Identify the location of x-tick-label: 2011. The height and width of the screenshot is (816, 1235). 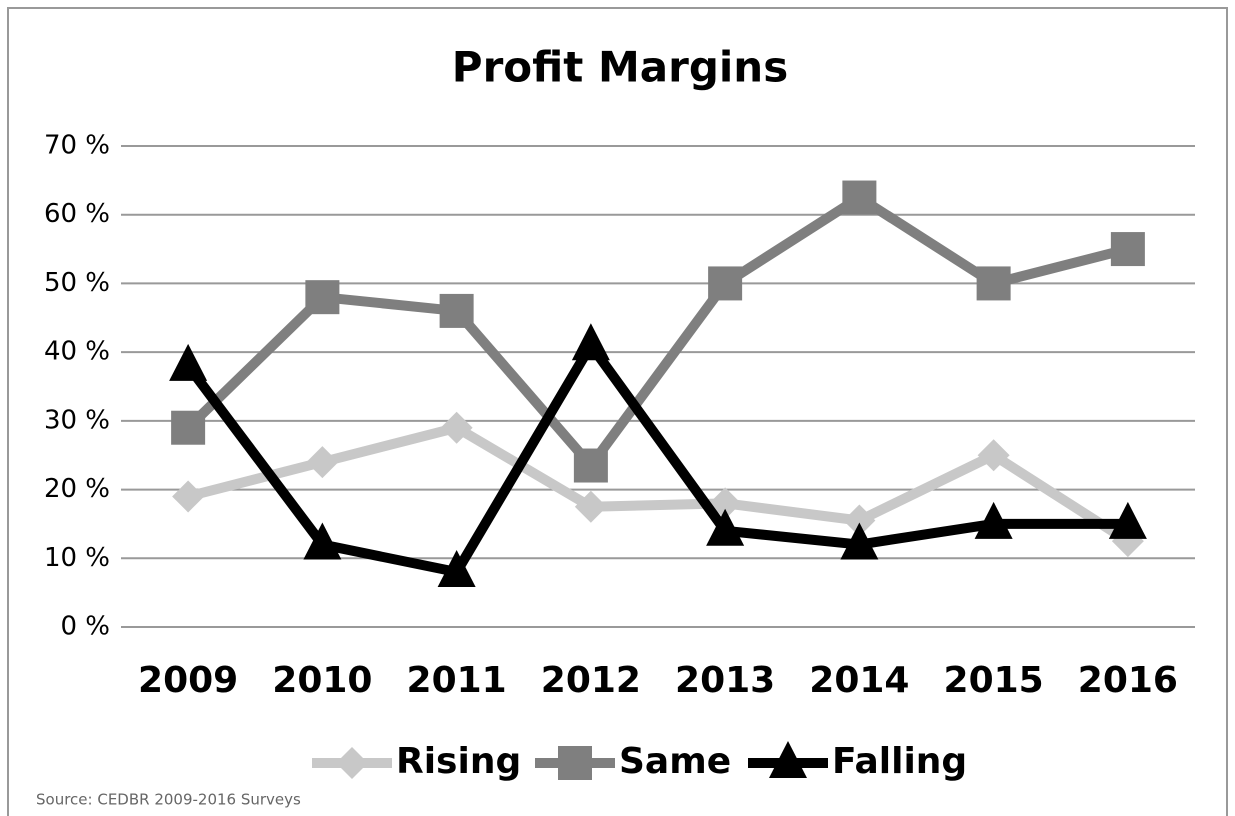
(457, 680).